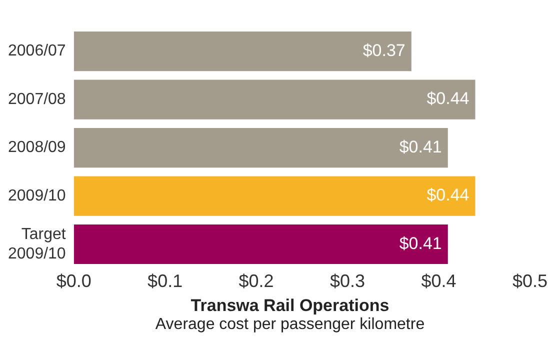 Image resolution: width=552 pixels, height=342 pixels. Describe the element at coordinates (384, 50) in the screenshot. I see `data-label: $0.37` at that location.